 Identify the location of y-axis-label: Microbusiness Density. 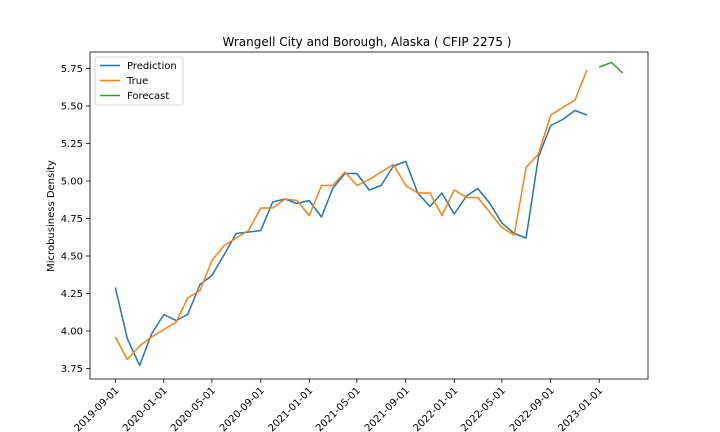
(51, 216).